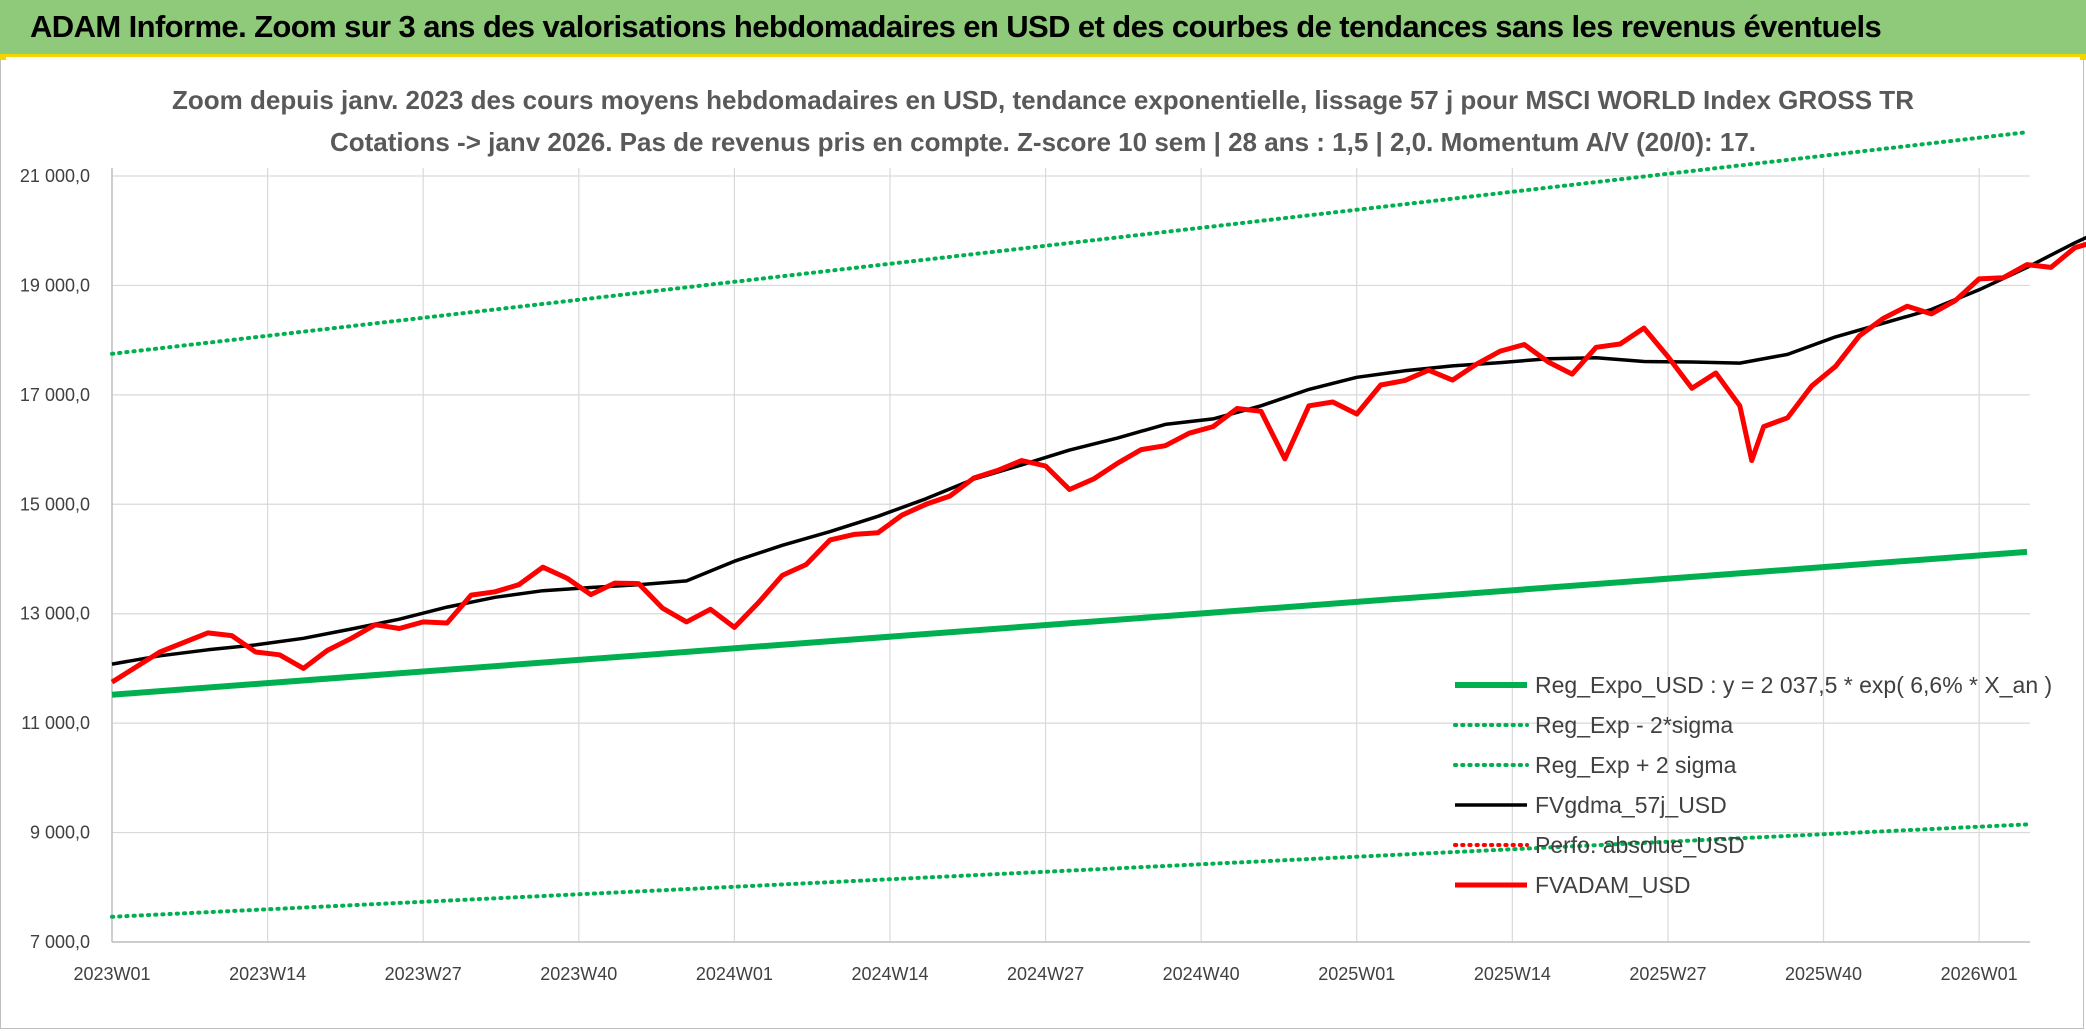 The image size is (2086, 1031). Describe the element at coordinates (1640, 845) in the screenshot. I see `legend-label: Perfo. absolue_USD` at that location.